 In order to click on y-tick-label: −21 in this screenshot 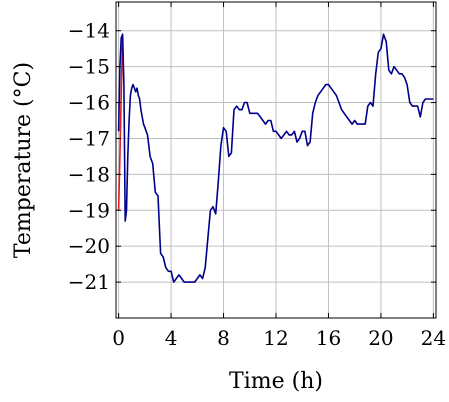, I will do `click(89, 282)`.